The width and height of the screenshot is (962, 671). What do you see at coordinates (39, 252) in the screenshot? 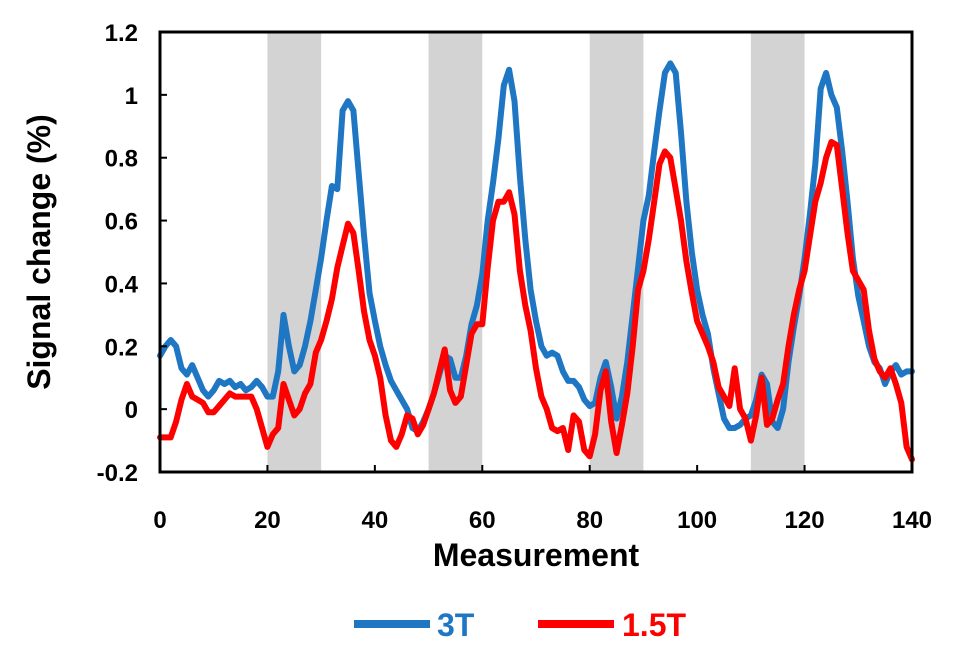
I see `y-axis-title: Signal change (%)` at bounding box center [39, 252].